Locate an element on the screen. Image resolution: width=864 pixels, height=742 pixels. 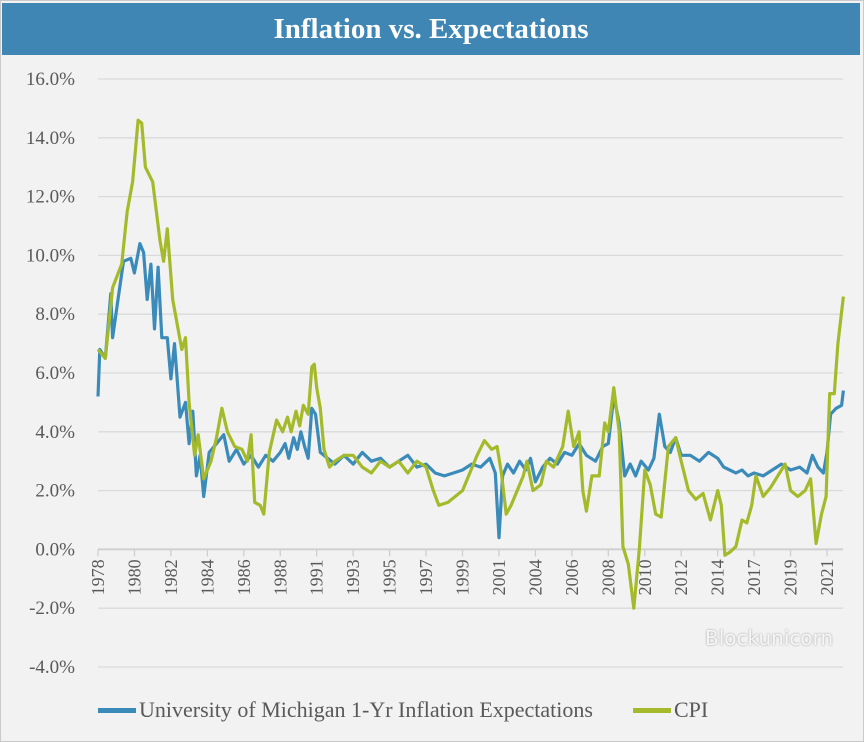
x-tick-label: 2001 is located at coordinates (499, 577).